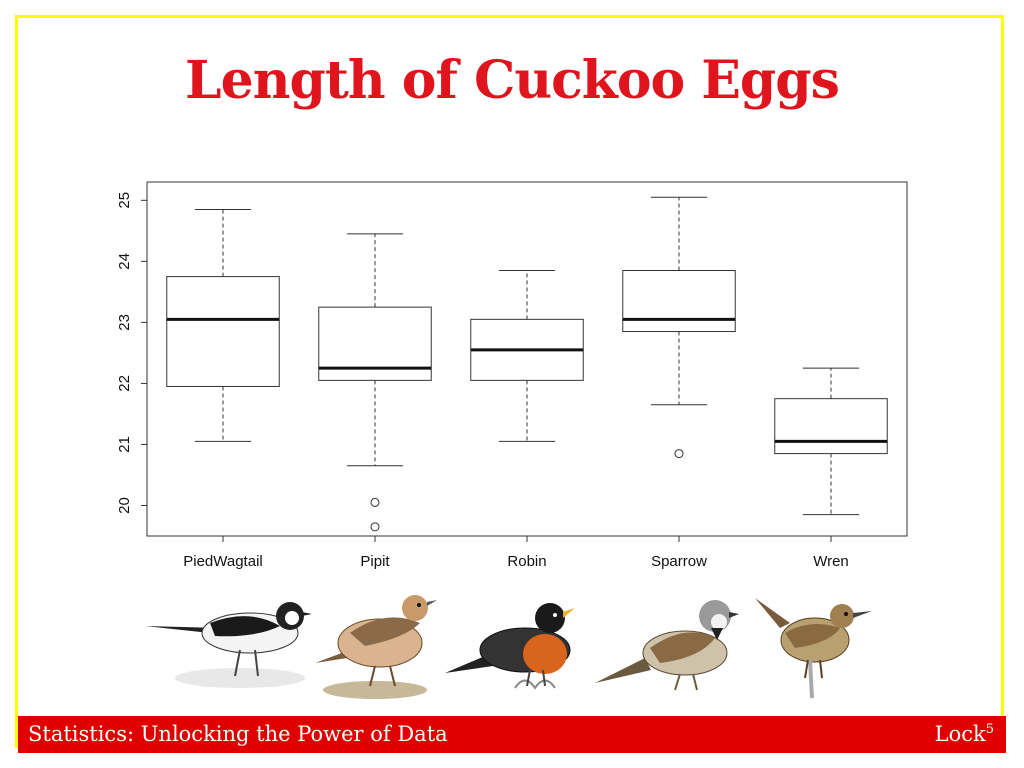  I want to click on y-axis: 20 21 22 23 24 25, so click(131, 353).